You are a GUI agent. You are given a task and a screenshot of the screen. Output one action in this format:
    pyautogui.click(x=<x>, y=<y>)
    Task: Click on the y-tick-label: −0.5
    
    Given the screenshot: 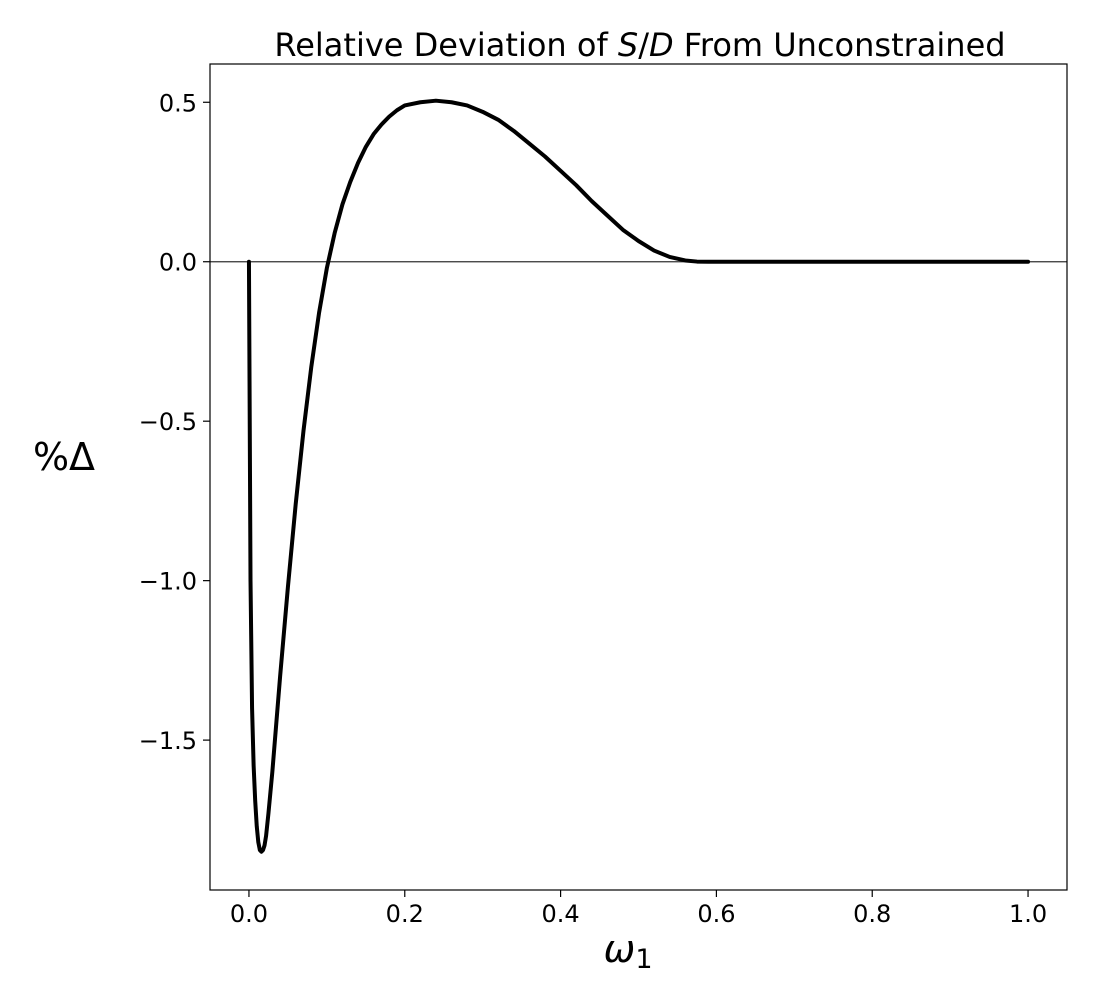 What is the action you would take?
    pyautogui.click(x=168, y=422)
    